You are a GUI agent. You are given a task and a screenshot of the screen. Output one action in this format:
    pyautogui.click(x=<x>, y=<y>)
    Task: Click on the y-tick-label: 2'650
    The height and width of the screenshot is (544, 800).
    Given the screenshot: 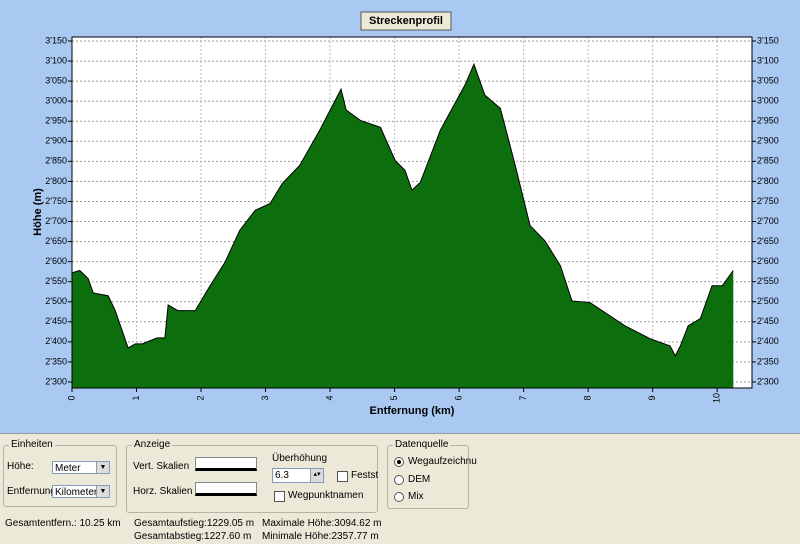 What is the action you would take?
    pyautogui.click(x=56, y=241)
    